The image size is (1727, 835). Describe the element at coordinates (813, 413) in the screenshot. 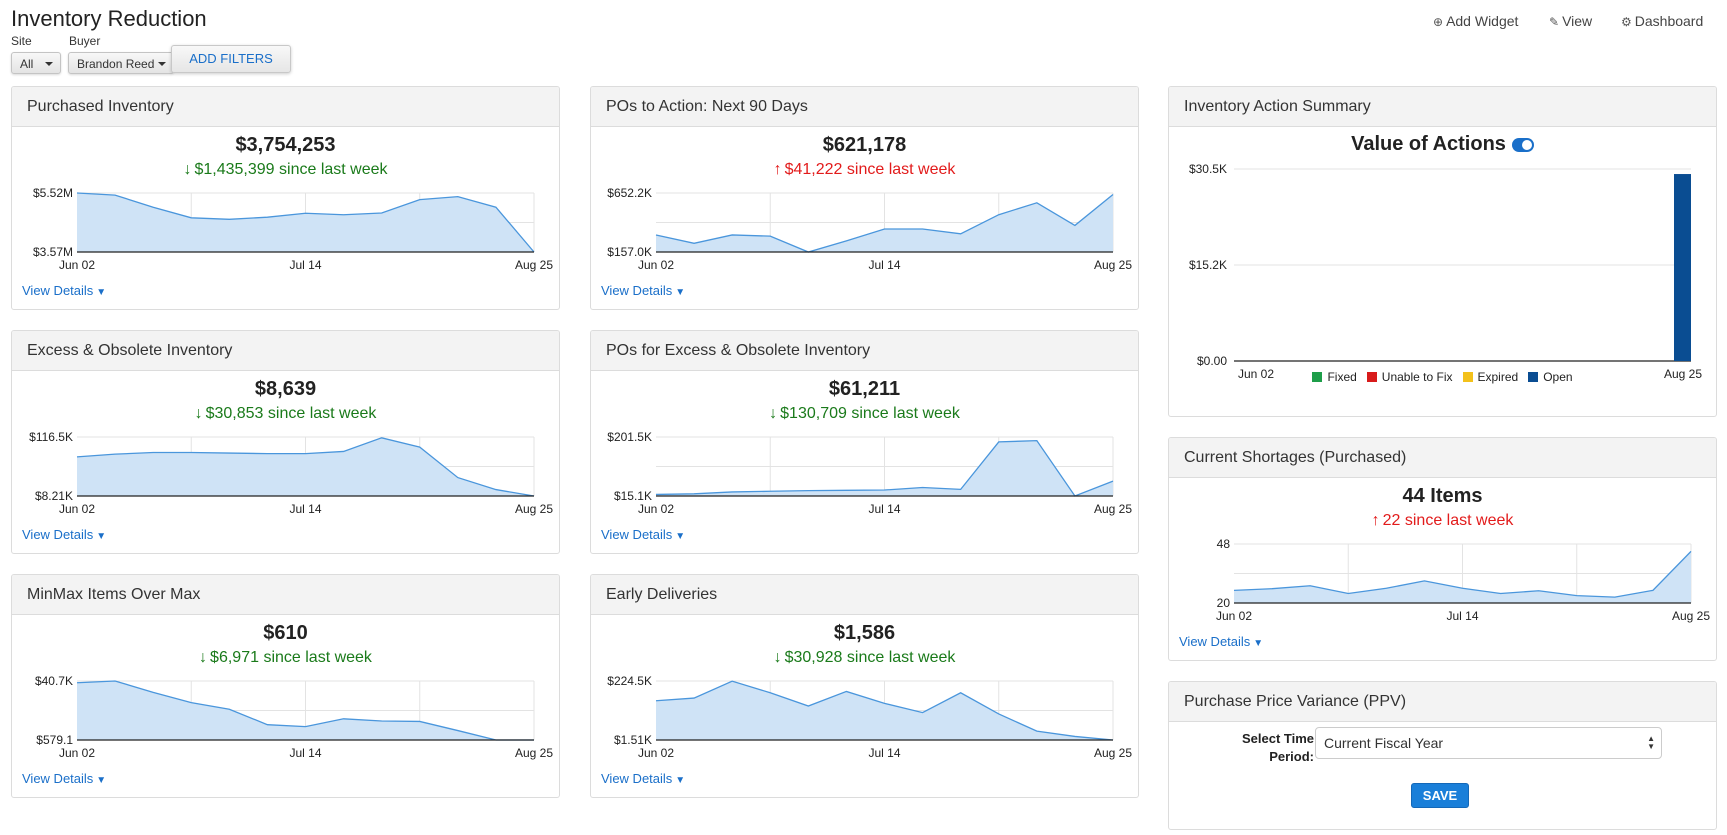

I see `change-amount: $130,709` at that location.